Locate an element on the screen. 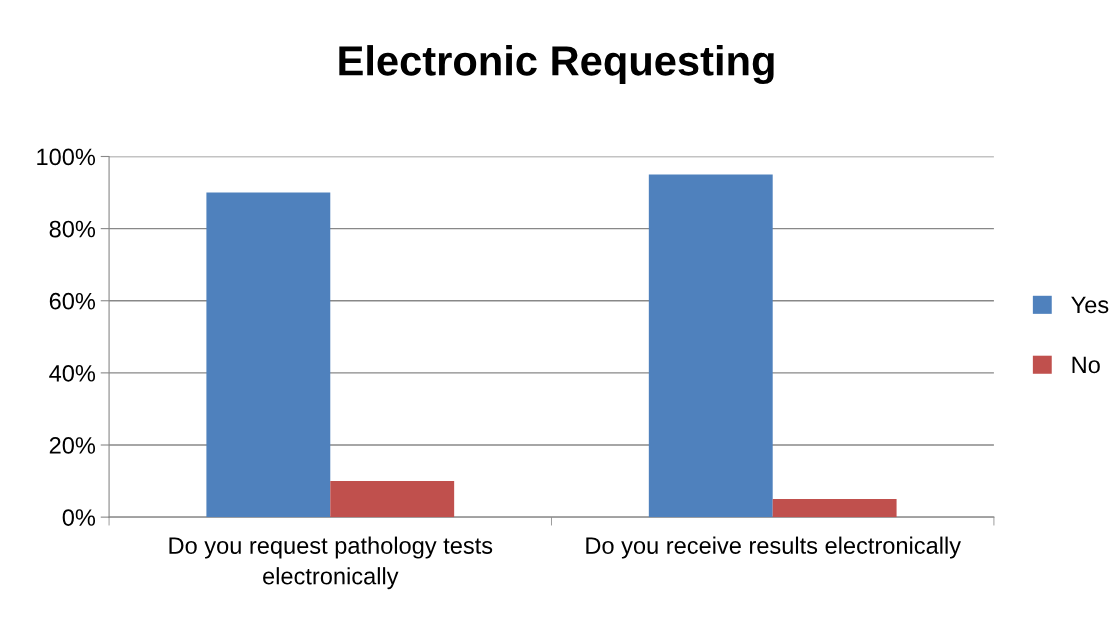  y-tick-label: 40% is located at coordinates (72, 373).